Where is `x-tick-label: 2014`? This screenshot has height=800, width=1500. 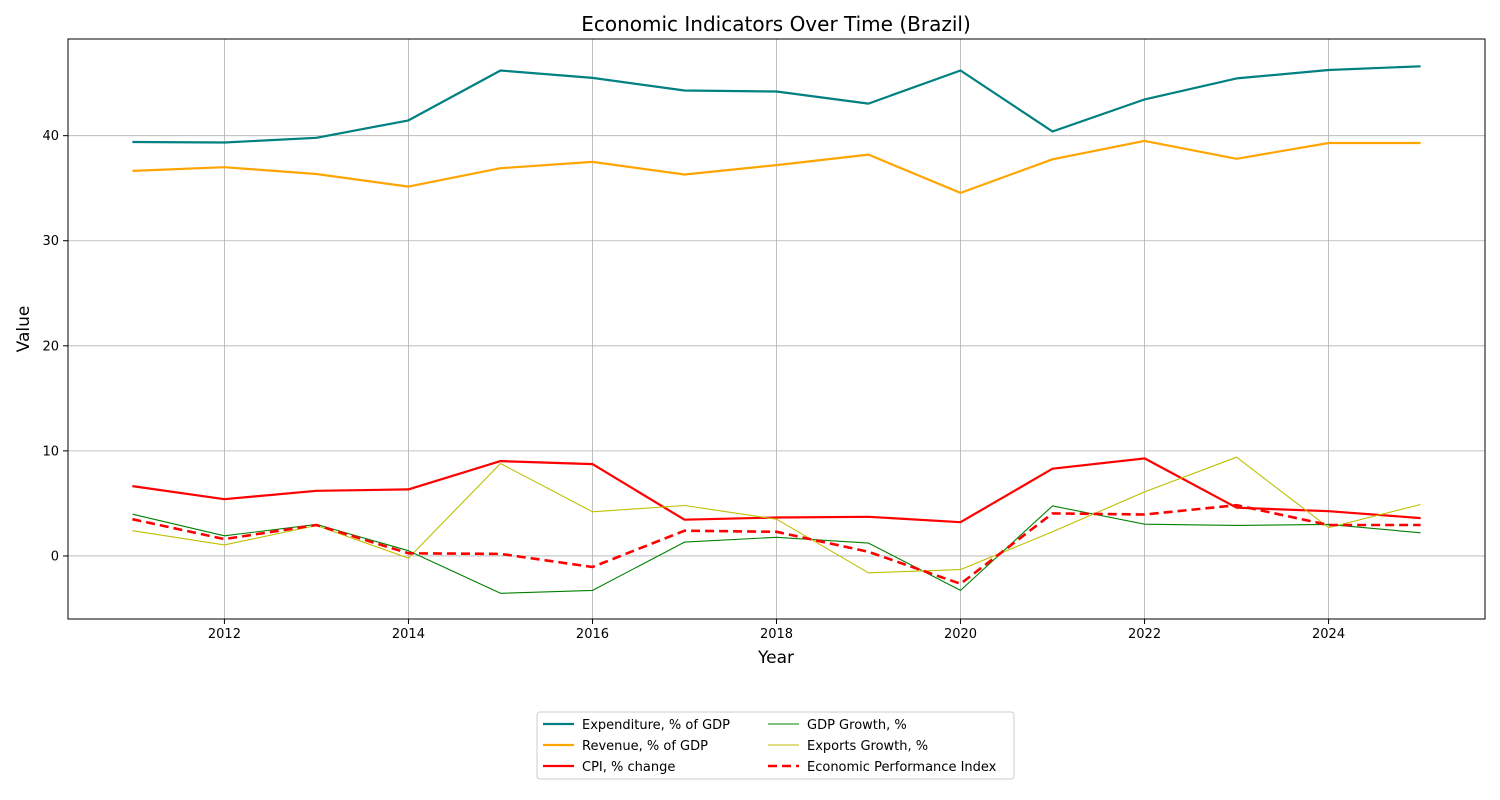
x-tick-label: 2014 is located at coordinates (408, 634).